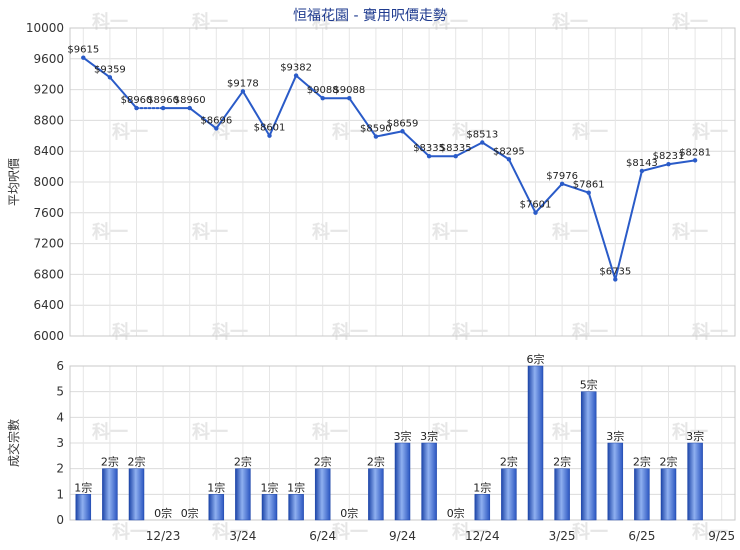 The image size is (740, 550). Describe the element at coordinates (695, 152) in the screenshot. I see `price-data-label: $8281` at that location.